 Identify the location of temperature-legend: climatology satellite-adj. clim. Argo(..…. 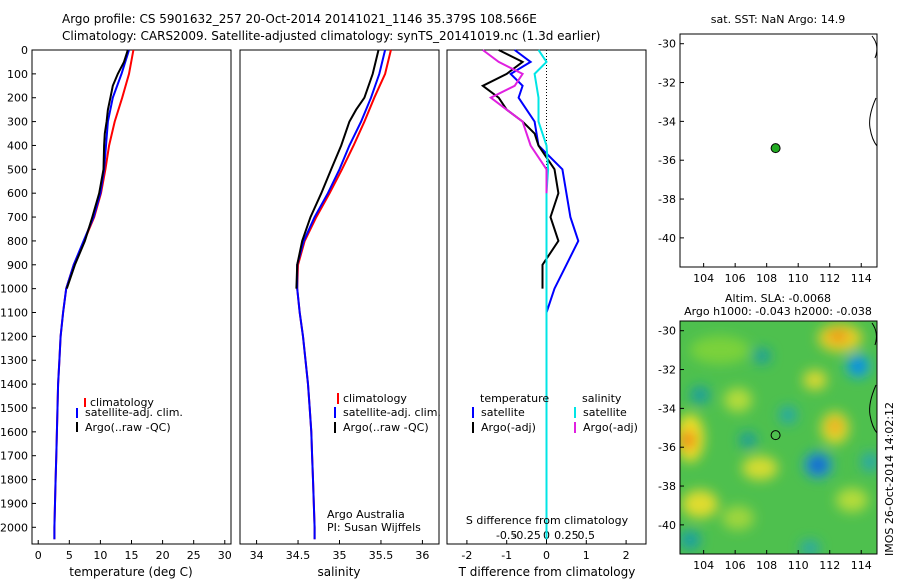
(129, 415).